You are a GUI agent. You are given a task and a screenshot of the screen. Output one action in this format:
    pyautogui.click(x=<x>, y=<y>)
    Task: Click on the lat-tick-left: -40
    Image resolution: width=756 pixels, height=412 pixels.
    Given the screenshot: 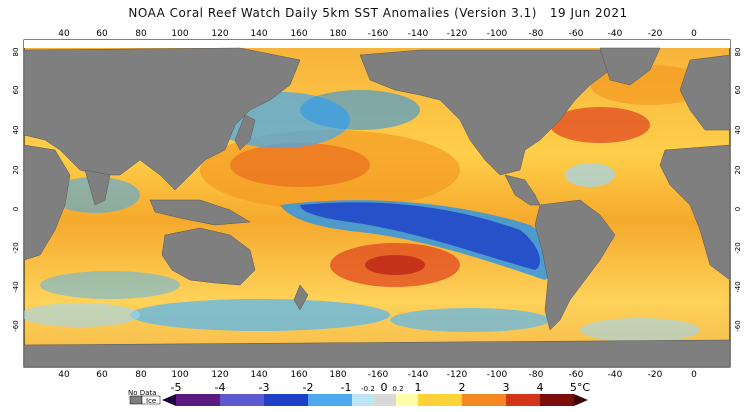 What is the action you would take?
    pyautogui.click(x=16, y=286)
    